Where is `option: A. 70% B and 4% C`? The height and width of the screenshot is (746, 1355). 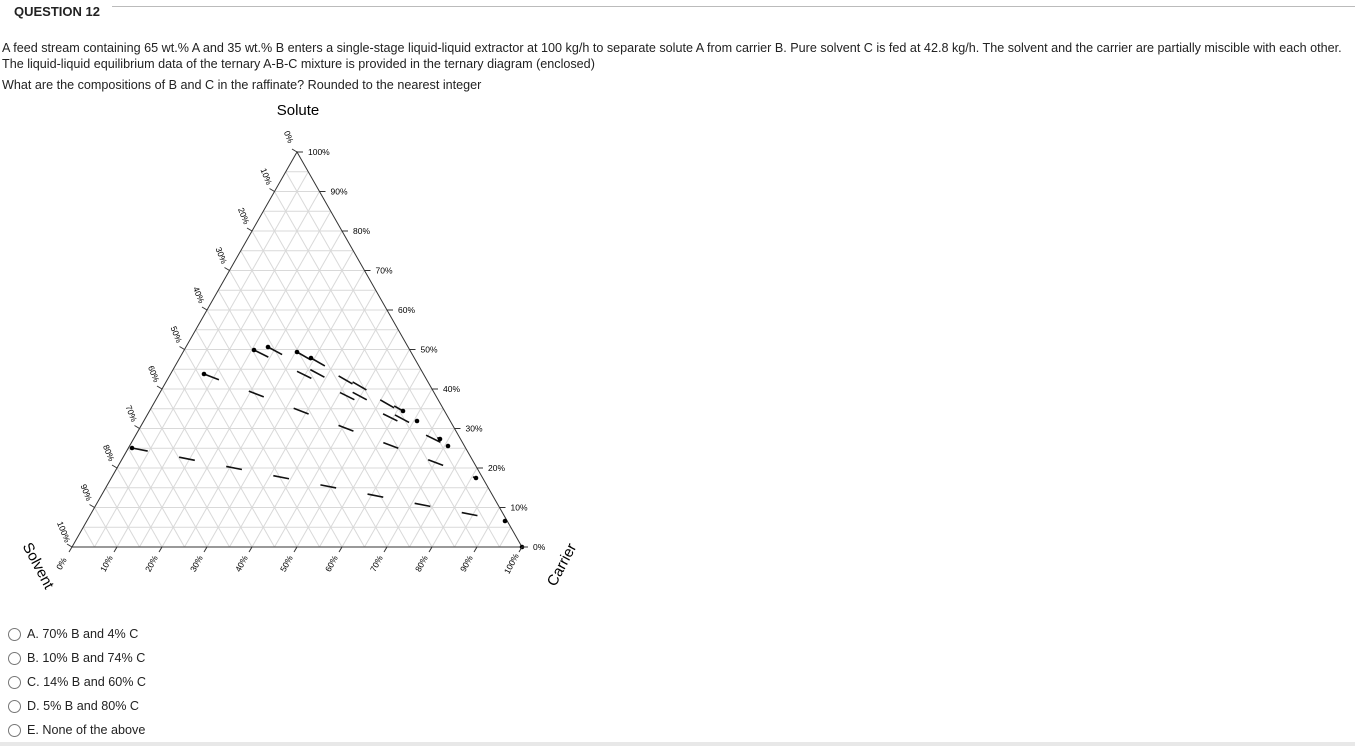
option: A. 70% B and 4% C is located at coordinates (77, 634).